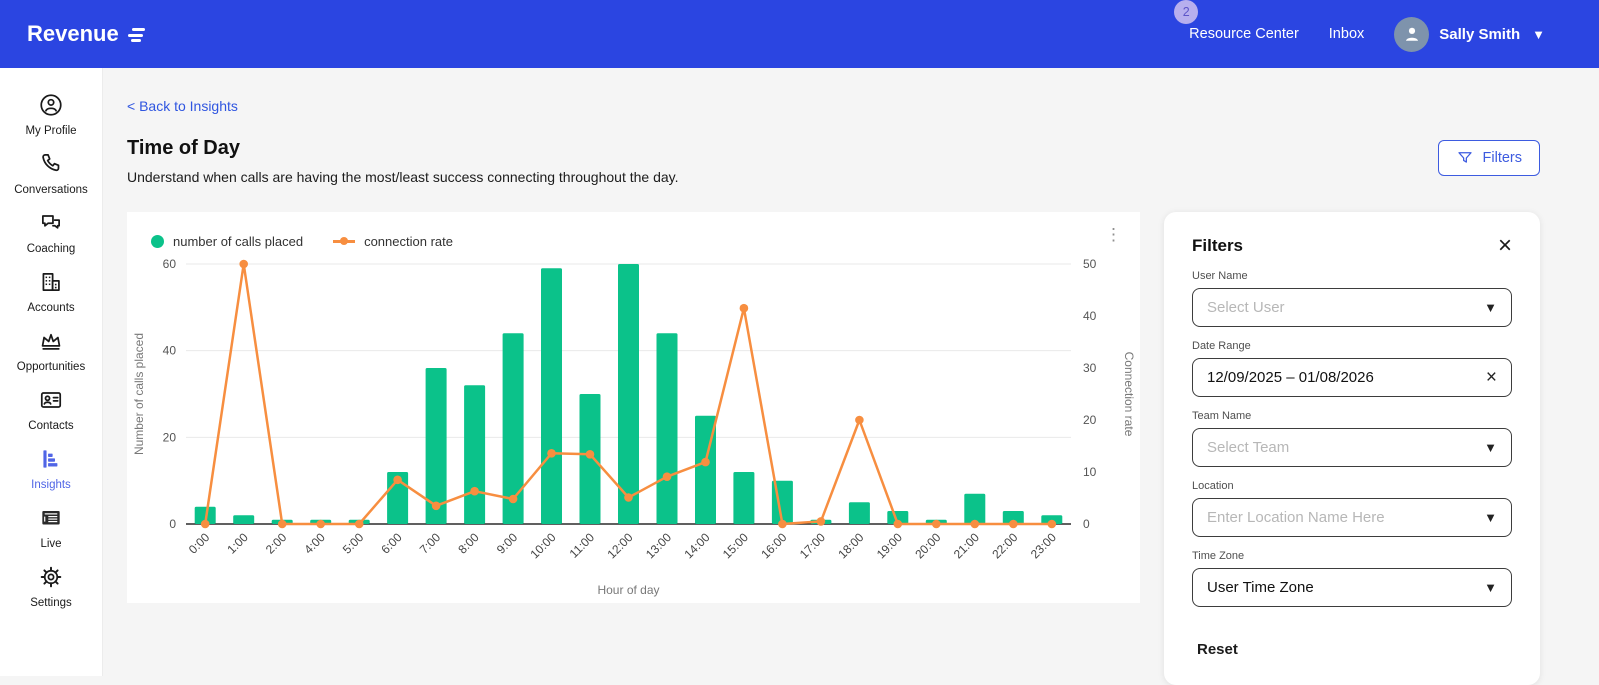 The width and height of the screenshot is (1599, 685). I want to click on phone-icon, so click(51, 163).